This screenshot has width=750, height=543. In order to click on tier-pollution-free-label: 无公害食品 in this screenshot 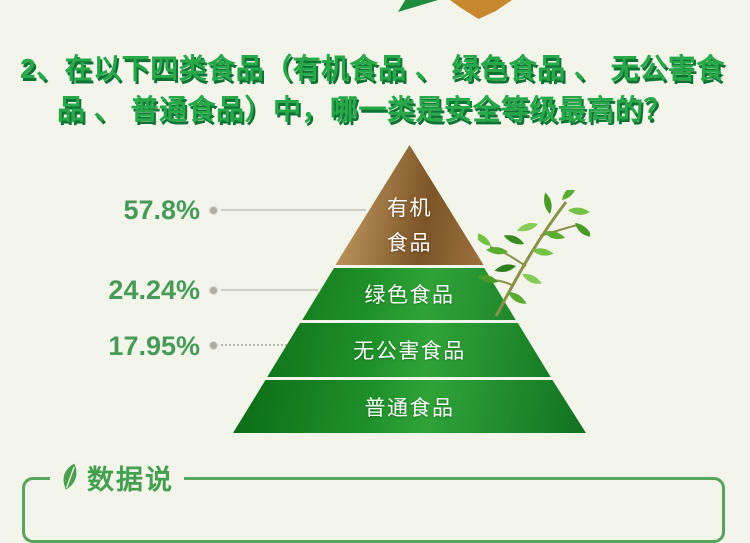, I will do `click(409, 351)`.